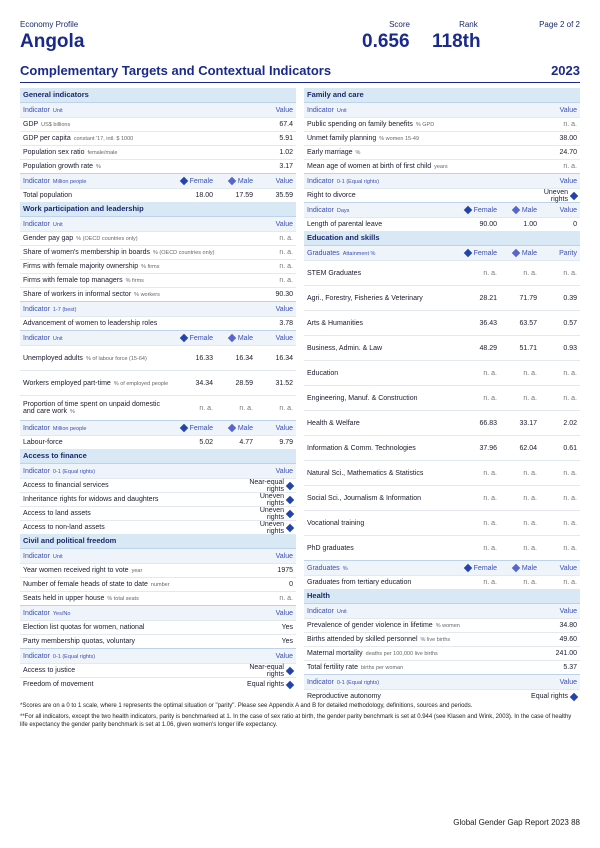 The image size is (600, 848). What do you see at coordinates (138, 166) in the screenshot?
I see `row-label: Population growth rate%` at bounding box center [138, 166].